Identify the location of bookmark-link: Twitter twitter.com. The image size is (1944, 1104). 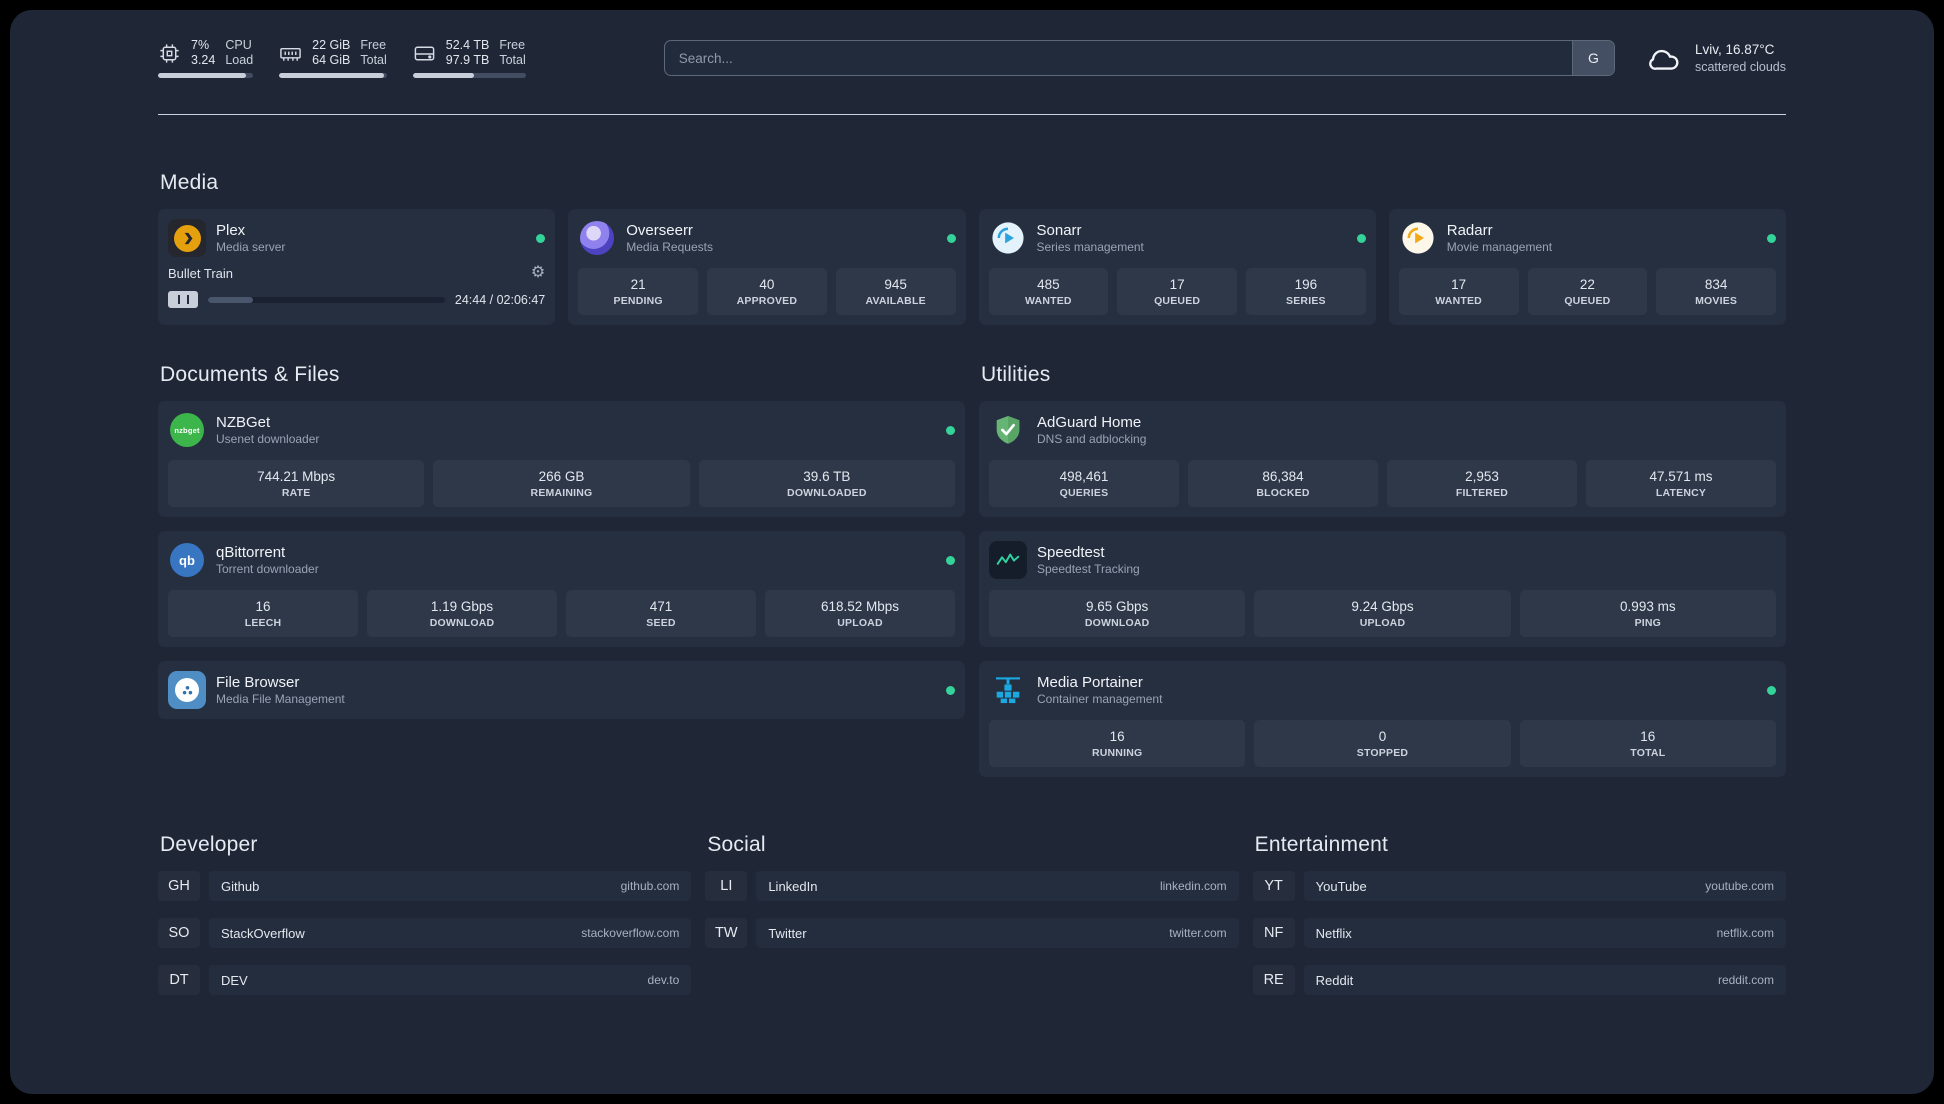
(997, 933).